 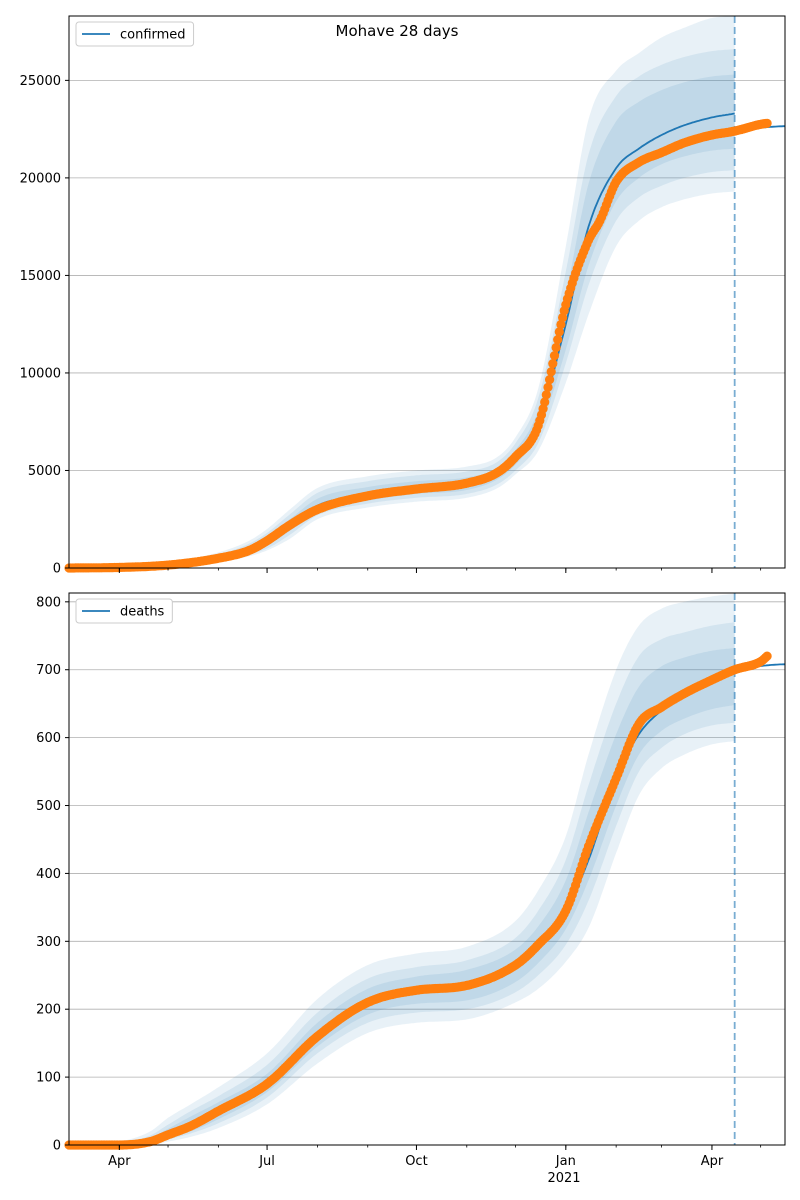 What do you see at coordinates (266, 1161) in the screenshot?
I see `x-tick-label: Jul` at bounding box center [266, 1161].